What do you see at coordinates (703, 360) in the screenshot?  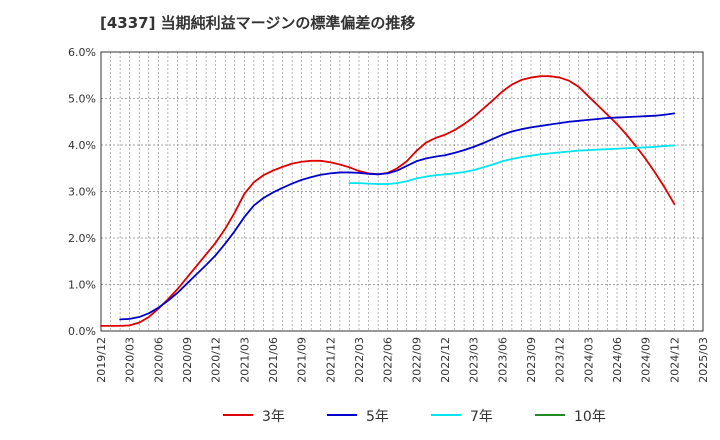 I see `x-tick-label: 2025/03` at bounding box center [703, 360].